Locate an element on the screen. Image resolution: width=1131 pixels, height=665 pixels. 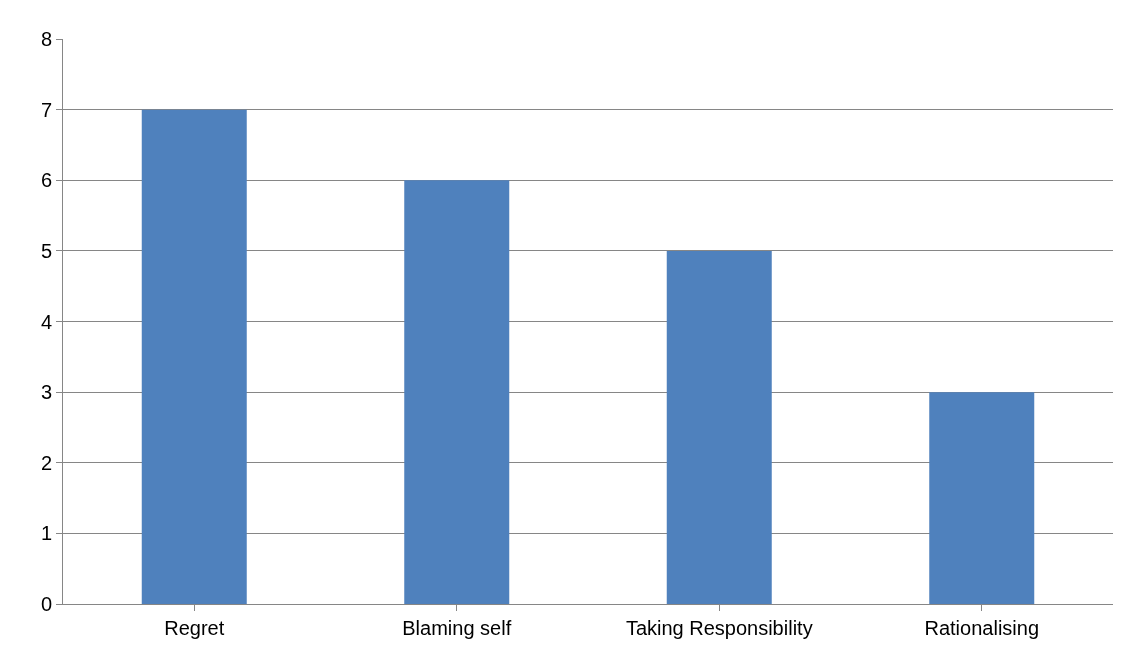
y-tick-label: 6 is located at coordinates (46, 180).